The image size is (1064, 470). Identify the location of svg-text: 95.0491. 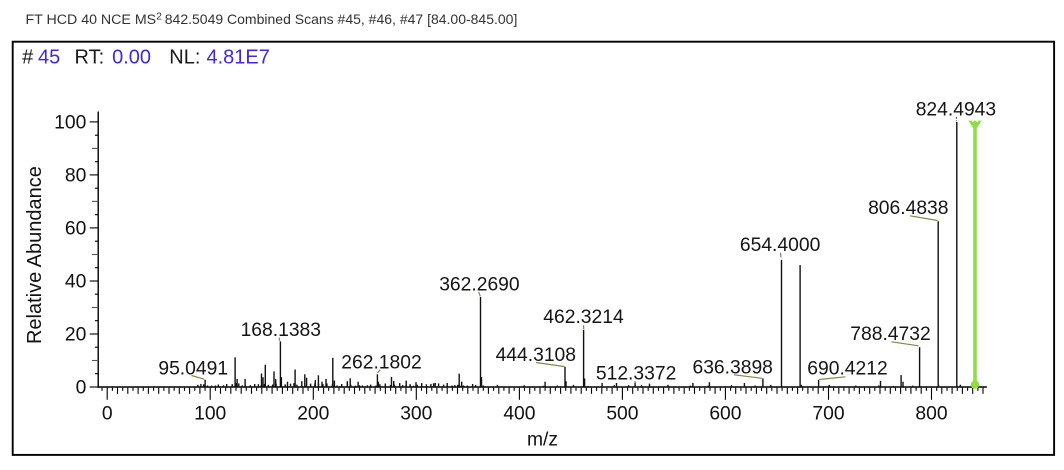
(193, 368).